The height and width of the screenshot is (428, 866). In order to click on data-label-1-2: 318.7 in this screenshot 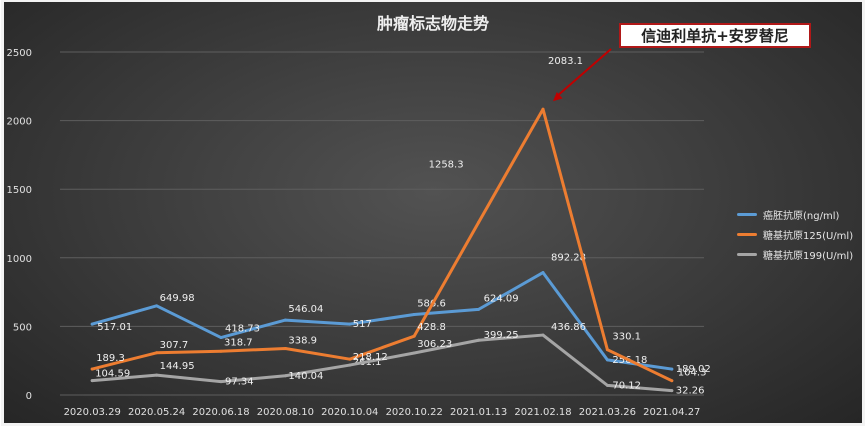, I will do `click(238, 342)`.